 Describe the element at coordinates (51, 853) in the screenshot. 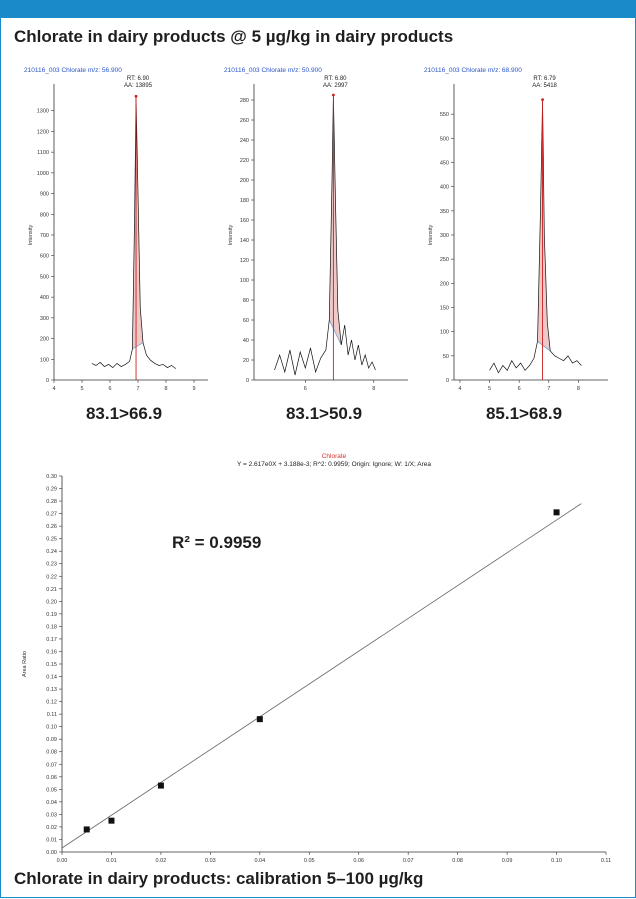

I see `y-tick-label: 0.00` at that location.